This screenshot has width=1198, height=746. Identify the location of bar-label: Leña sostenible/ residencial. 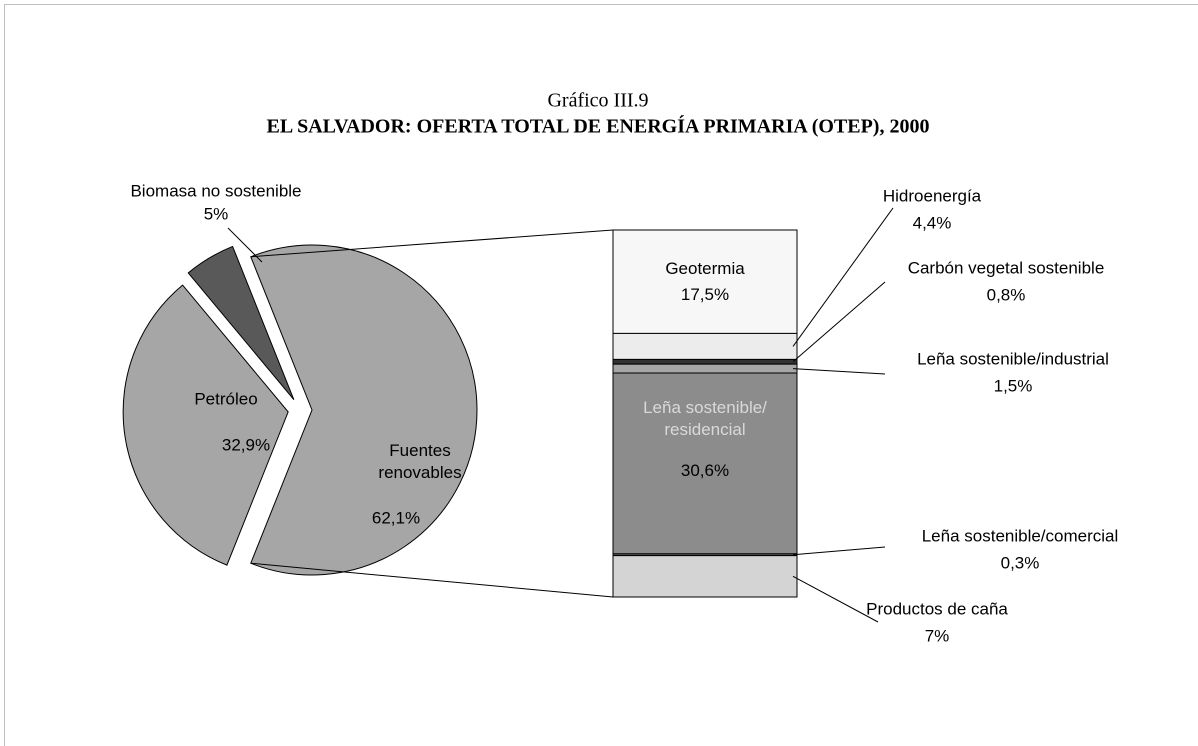
(705, 419).